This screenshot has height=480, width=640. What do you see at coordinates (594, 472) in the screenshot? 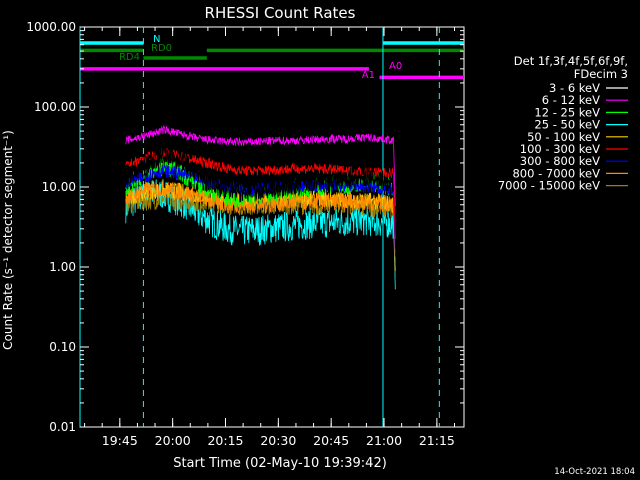
I see `generation-timestamp: 14-Oct-2021 18:04` at bounding box center [594, 472].